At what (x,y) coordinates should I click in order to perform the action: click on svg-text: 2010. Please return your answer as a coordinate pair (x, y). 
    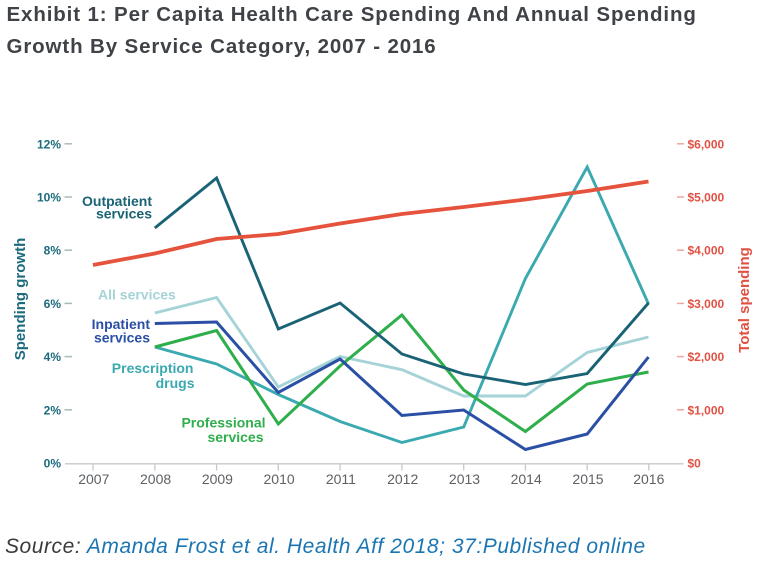
    Looking at the image, I should click on (279, 479).